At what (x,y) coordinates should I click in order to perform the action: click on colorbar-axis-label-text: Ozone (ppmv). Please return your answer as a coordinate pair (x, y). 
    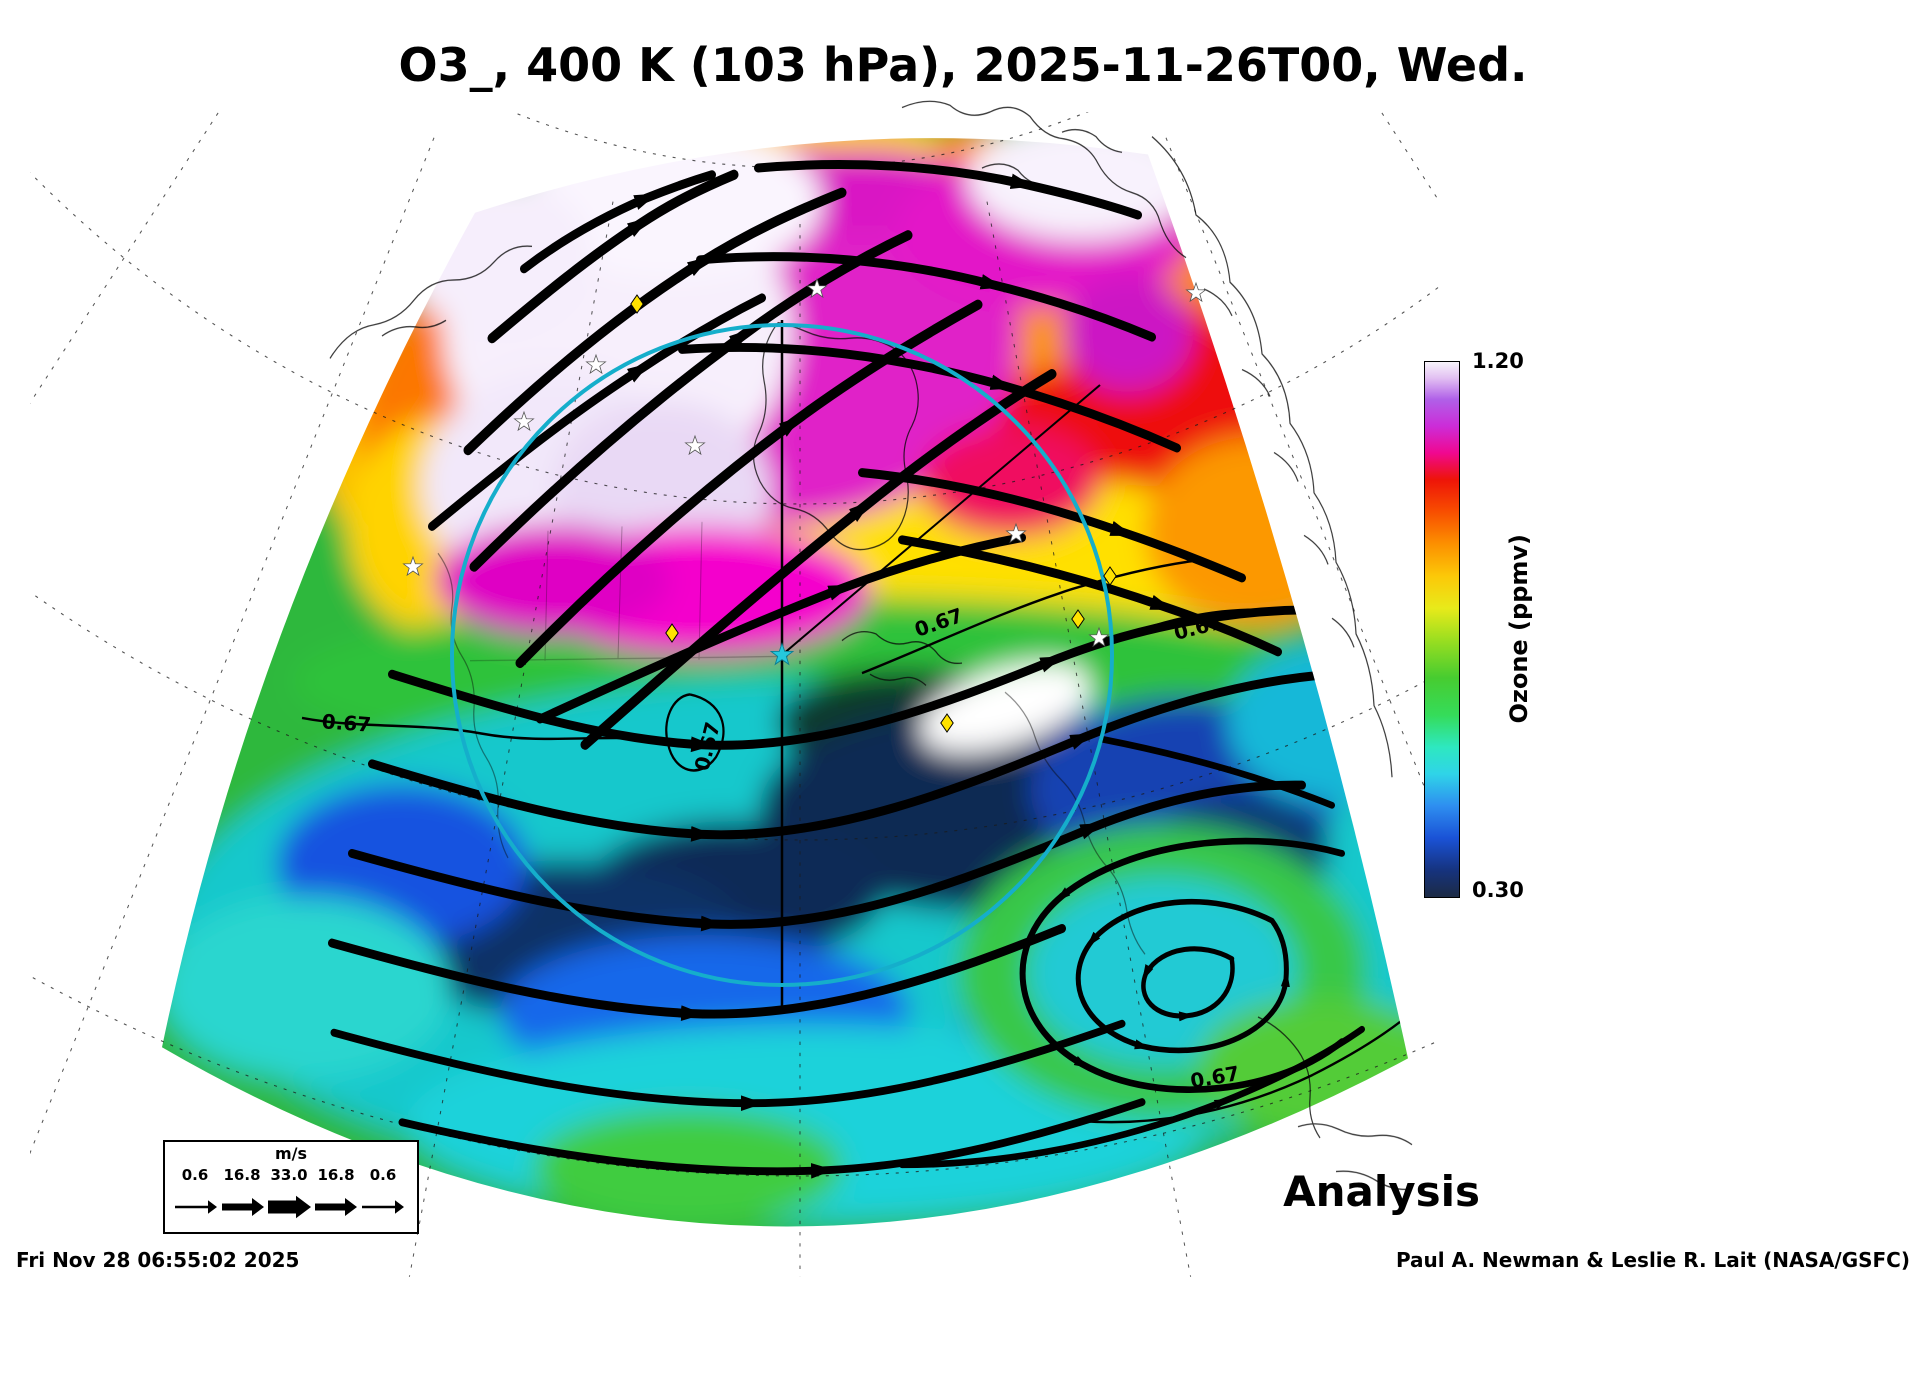
    Looking at the image, I should click on (1519, 628).